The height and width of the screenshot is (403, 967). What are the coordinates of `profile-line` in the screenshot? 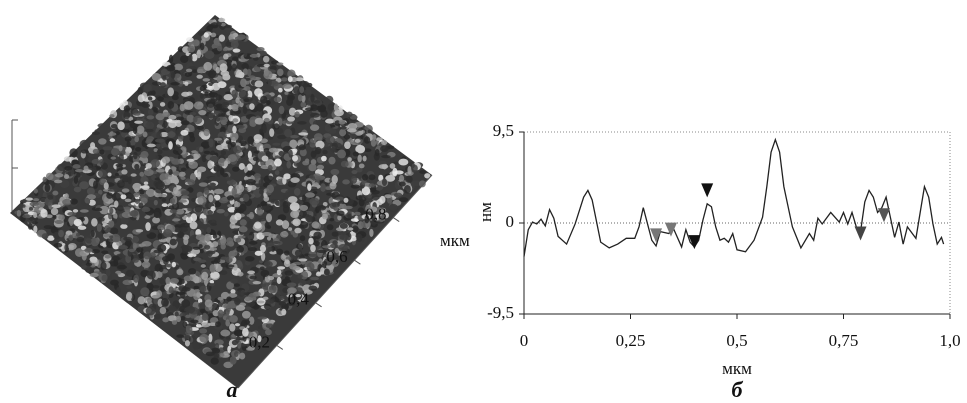 It's located at (734, 197).